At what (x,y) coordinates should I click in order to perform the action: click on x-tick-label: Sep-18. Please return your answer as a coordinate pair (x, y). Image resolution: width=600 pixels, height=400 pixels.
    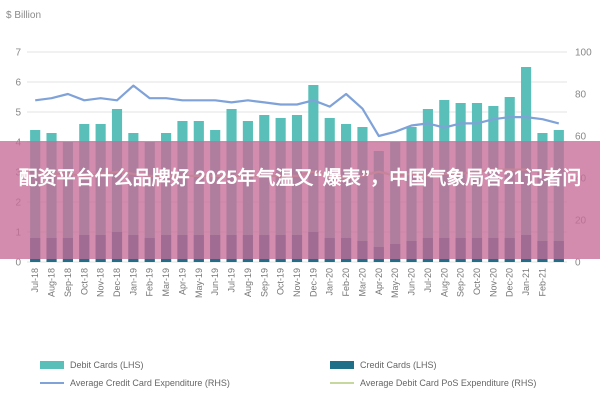
    Looking at the image, I should click on (68, 282).